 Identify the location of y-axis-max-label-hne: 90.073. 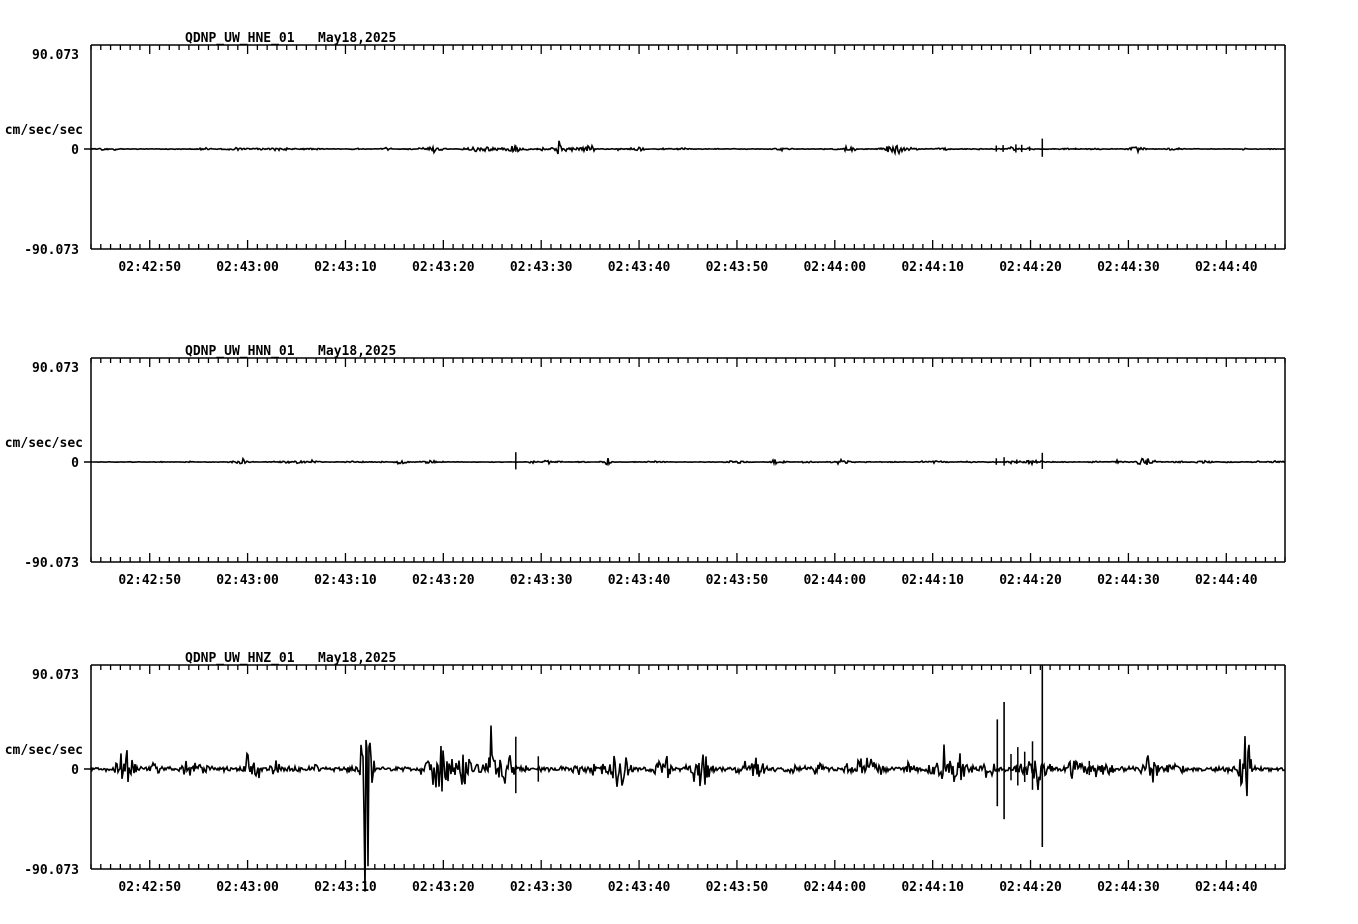
(55, 55).